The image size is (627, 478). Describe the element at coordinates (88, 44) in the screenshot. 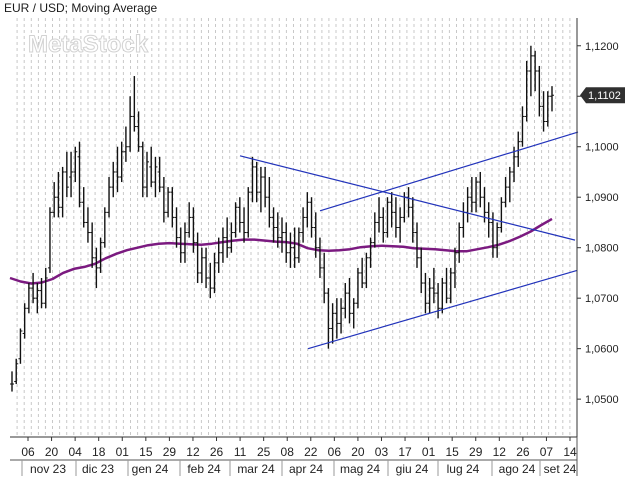

I see `watermark-logo: MetaStock` at that location.